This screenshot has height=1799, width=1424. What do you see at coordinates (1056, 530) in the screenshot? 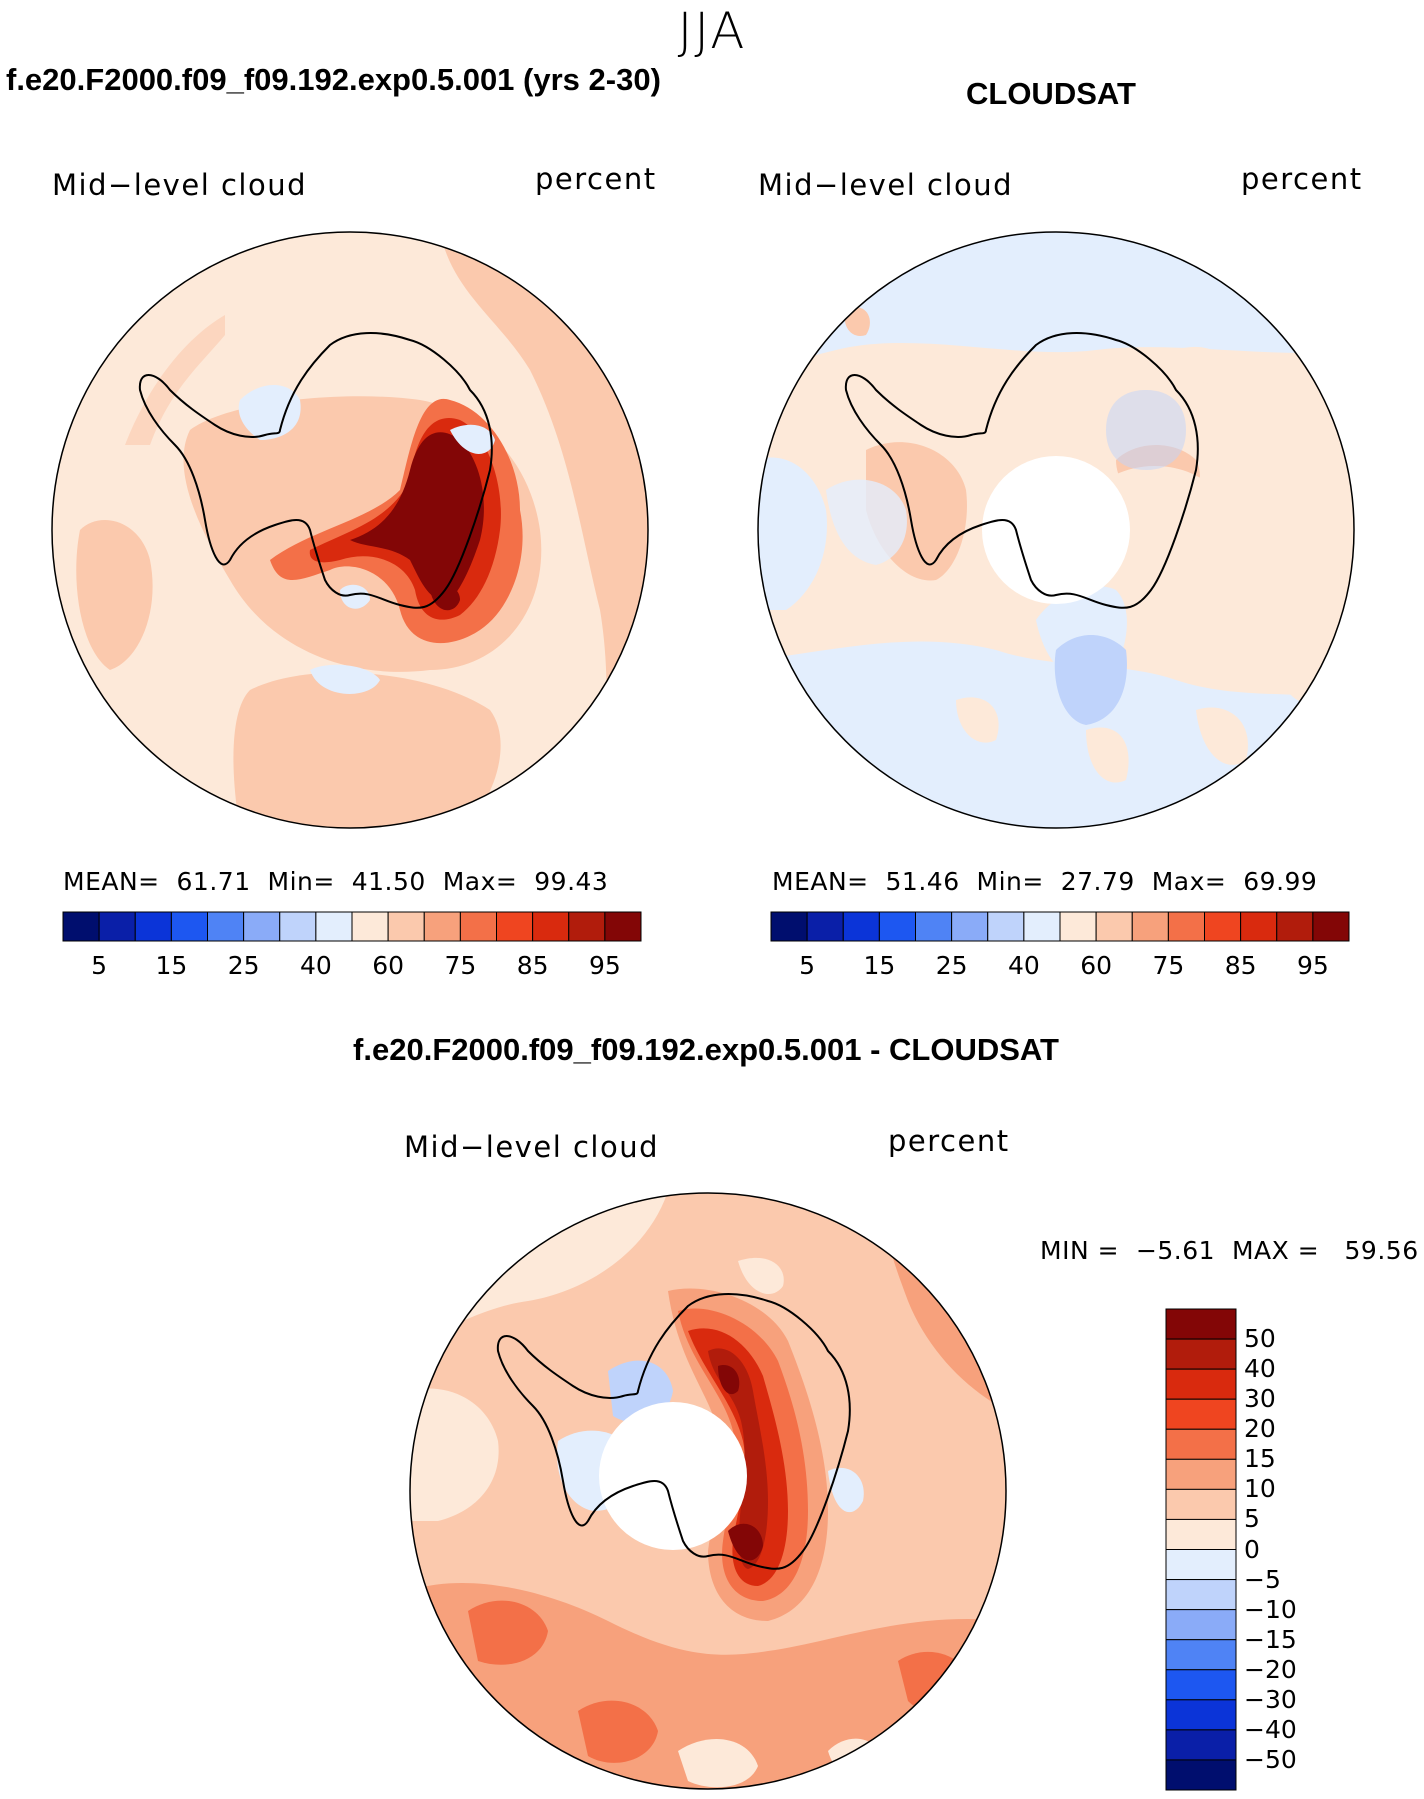
I see `obs-polar-map` at bounding box center [1056, 530].